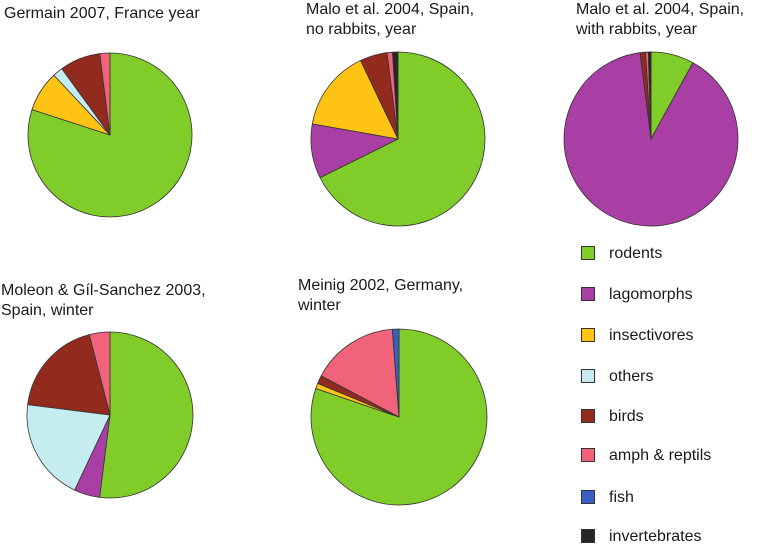 The image size is (769, 548). What do you see at coordinates (660, 455) in the screenshot?
I see `legend-label-amph-reptils: amph & reptils` at bounding box center [660, 455].